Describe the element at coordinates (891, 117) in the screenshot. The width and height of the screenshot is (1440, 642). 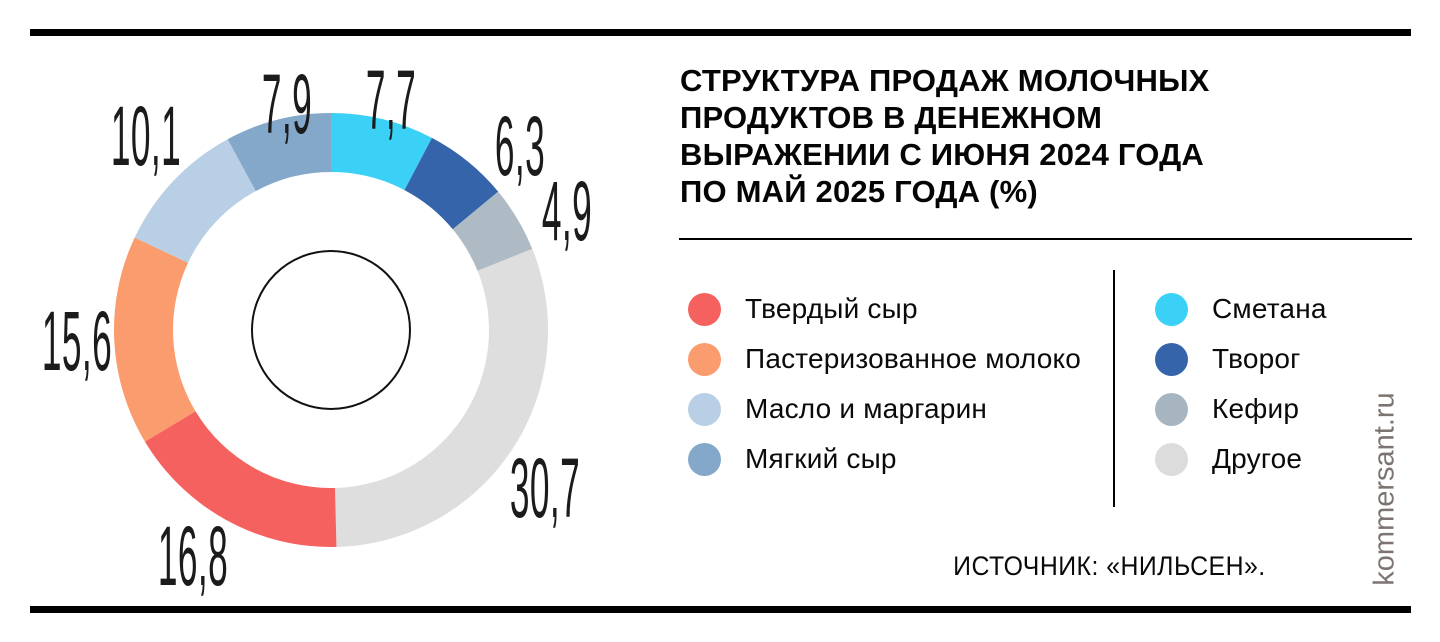
I see `title-line-2: ПРОДУКТОВ В ДЕНЕЖНОМ` at that location.